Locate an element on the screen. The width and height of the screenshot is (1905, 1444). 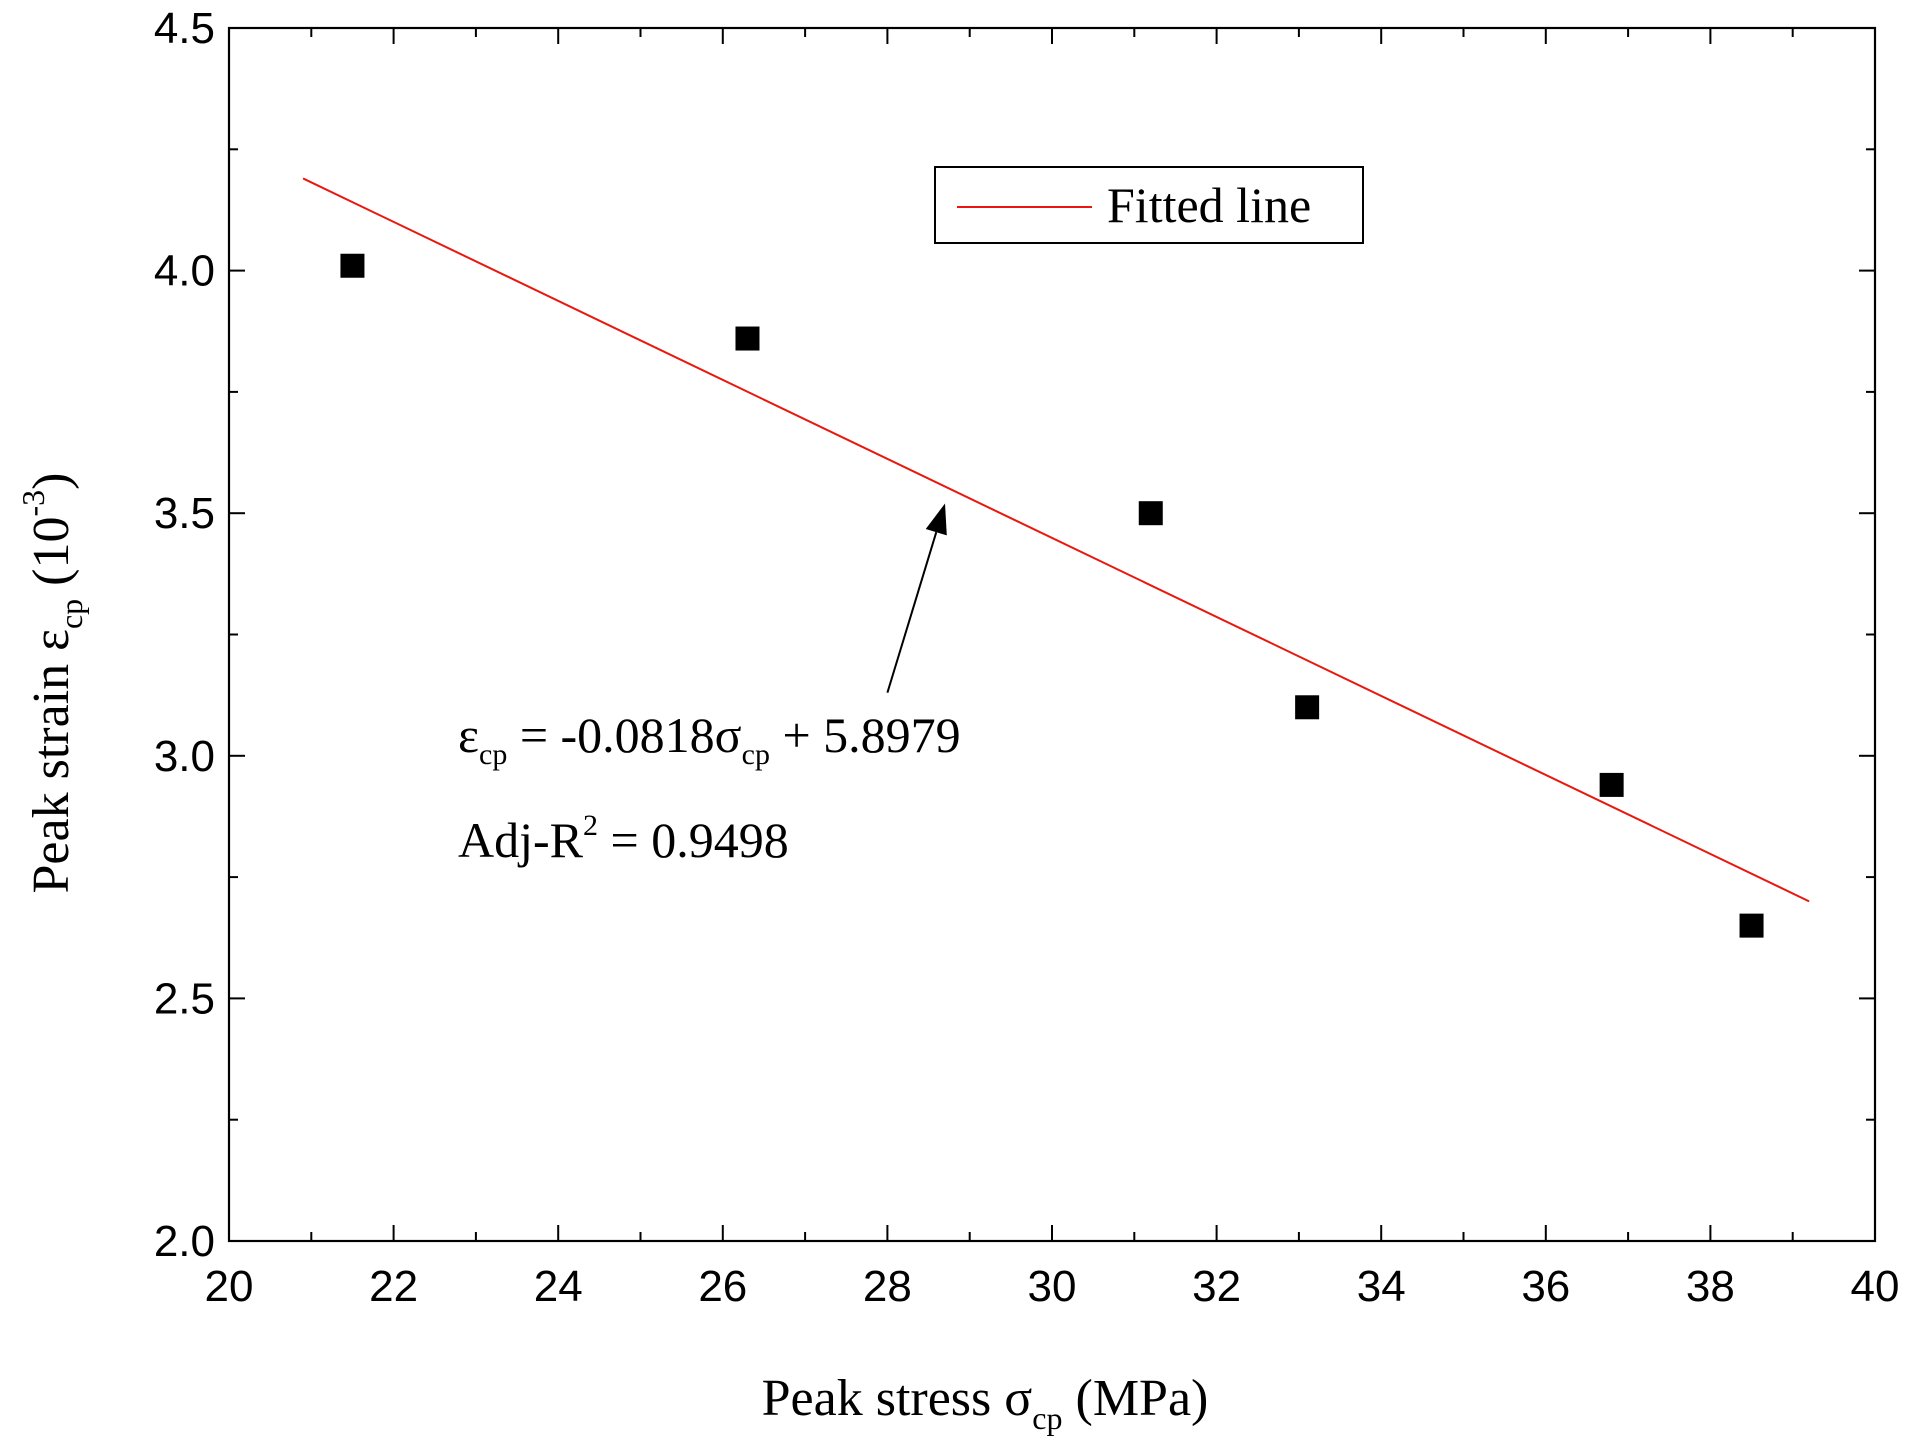
x-tick-label: 26 is located at coordinates (722, 1286).